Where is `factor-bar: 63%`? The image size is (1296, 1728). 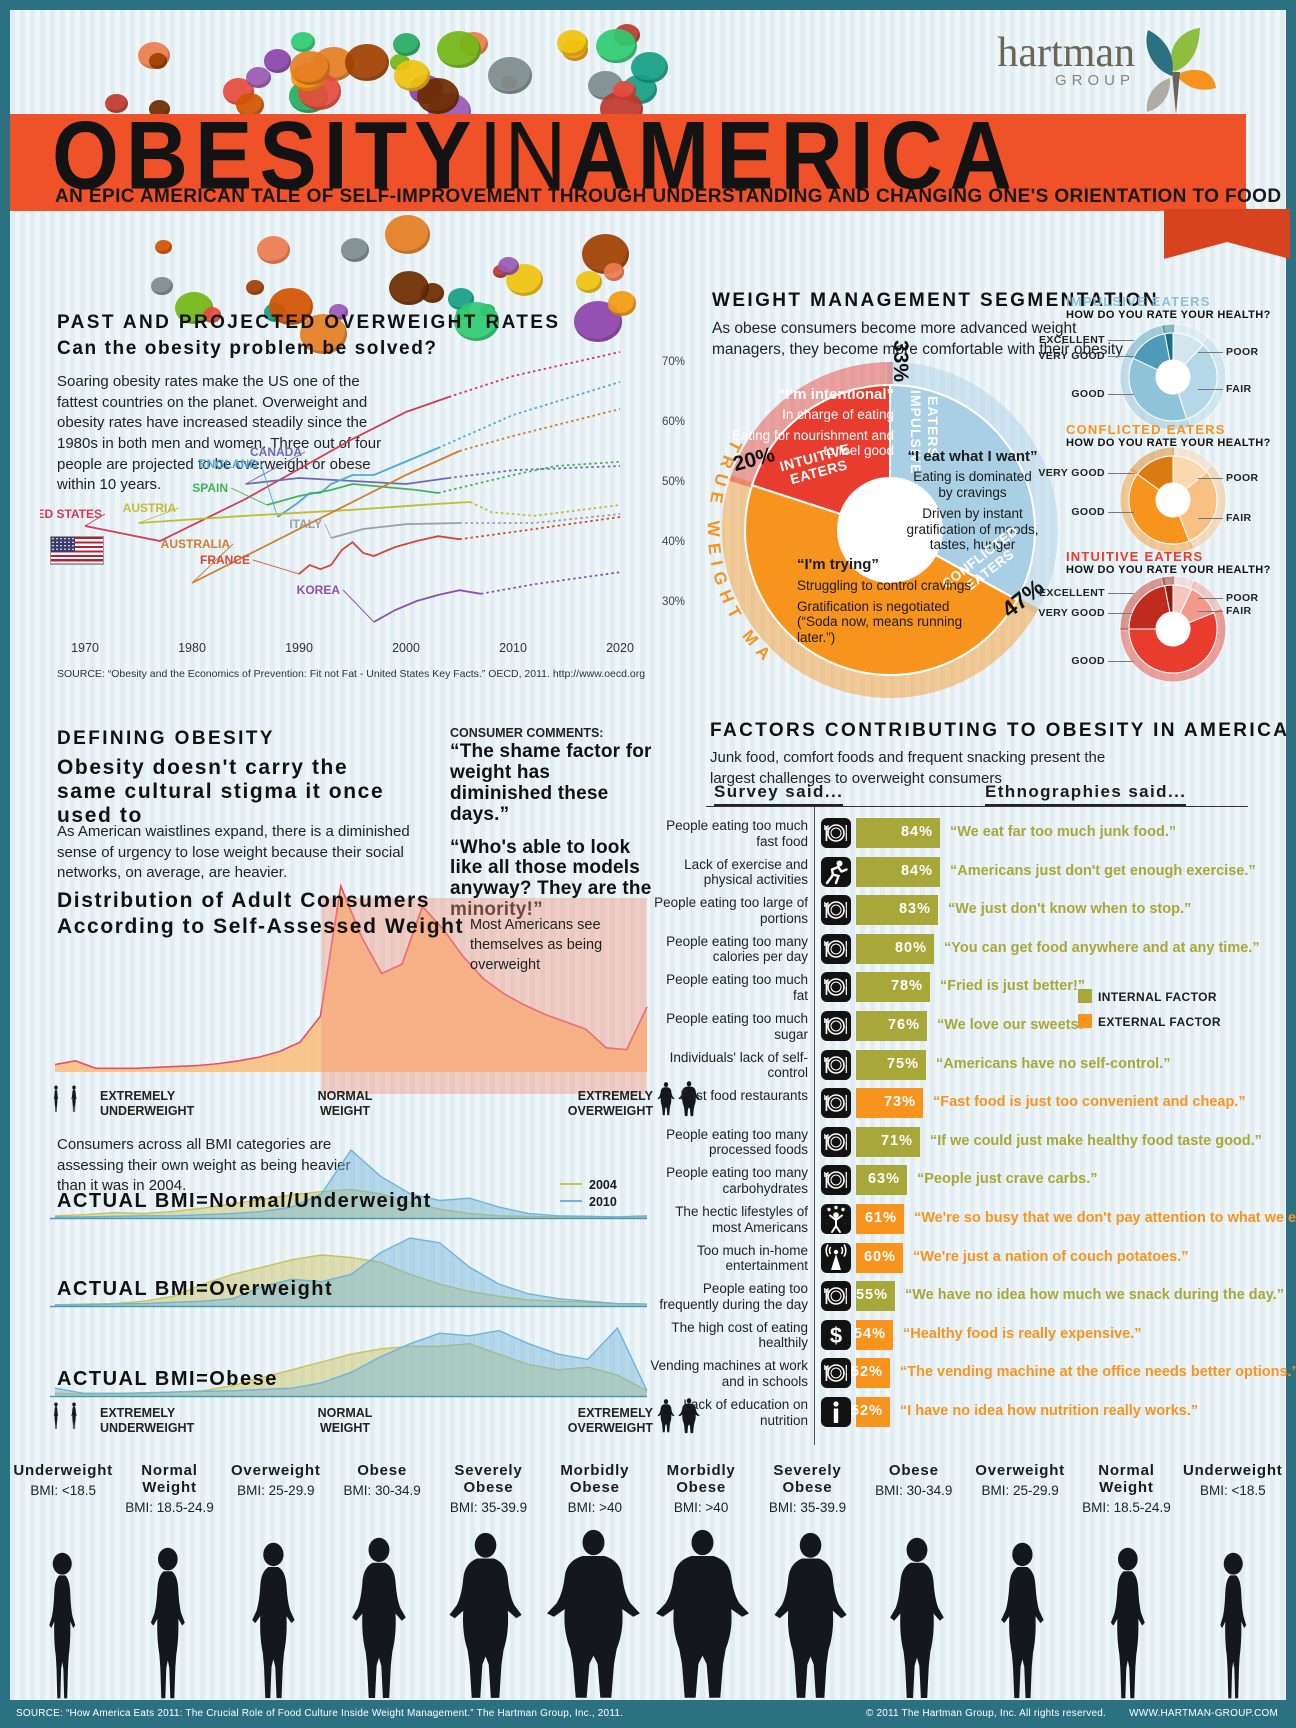 factor-bar: 63% is located at coordinates (881, 1180).